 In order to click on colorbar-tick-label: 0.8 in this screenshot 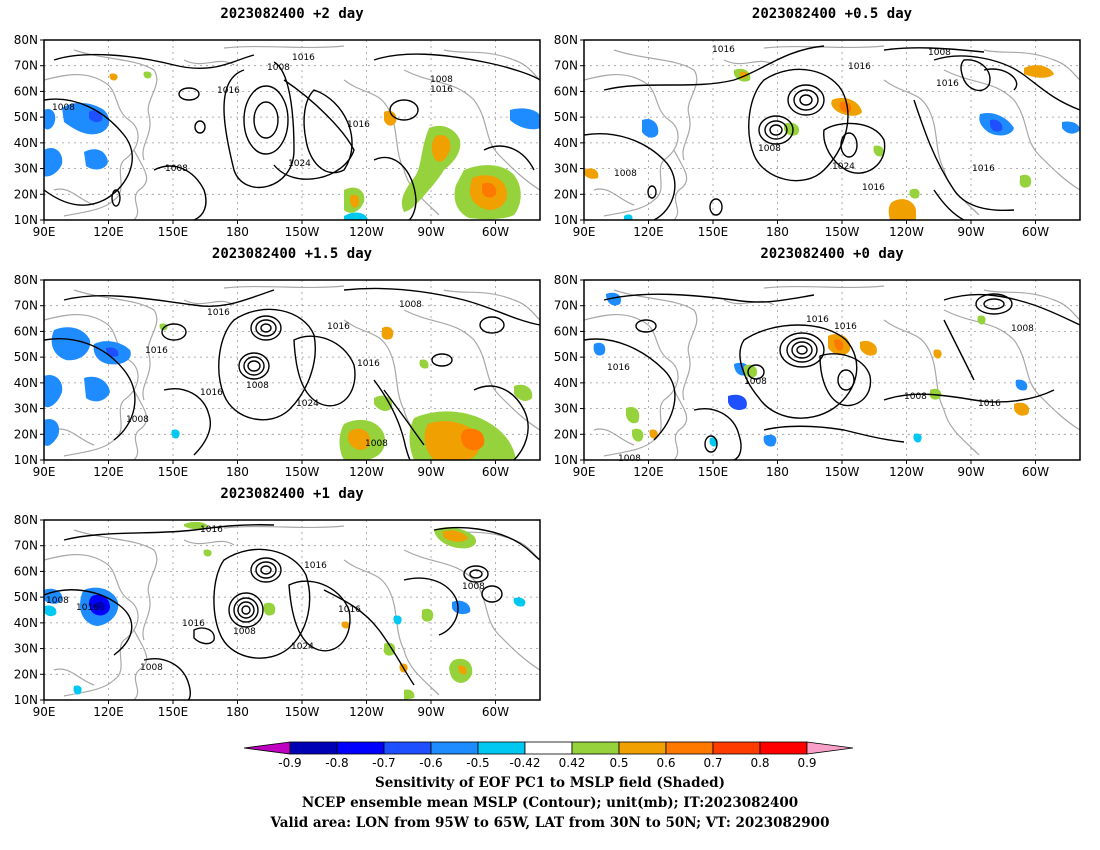, I will do `click(759, 763)`.